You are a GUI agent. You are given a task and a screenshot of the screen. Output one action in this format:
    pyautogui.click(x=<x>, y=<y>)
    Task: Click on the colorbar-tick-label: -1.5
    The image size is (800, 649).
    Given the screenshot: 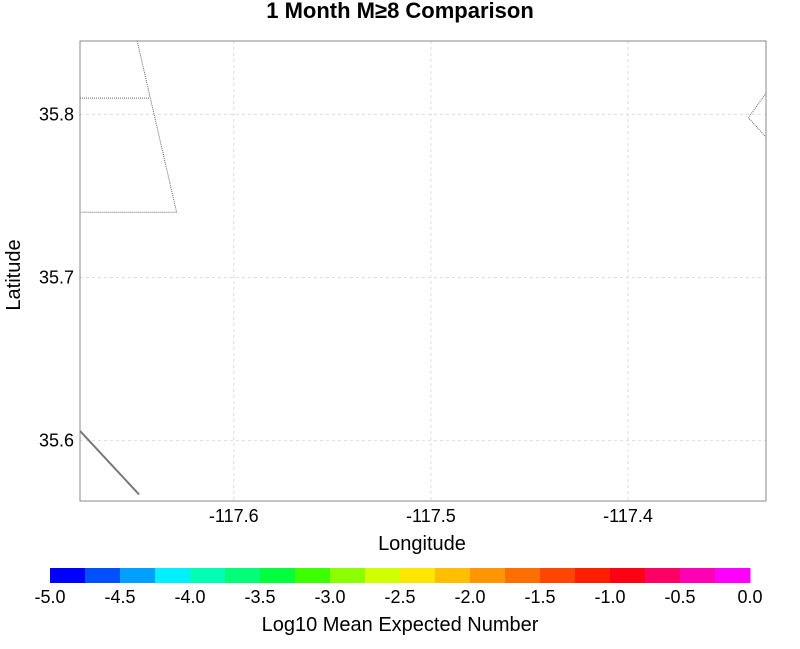 What is the action you would take?
    pyautogui.click(x=539, y=597)
    